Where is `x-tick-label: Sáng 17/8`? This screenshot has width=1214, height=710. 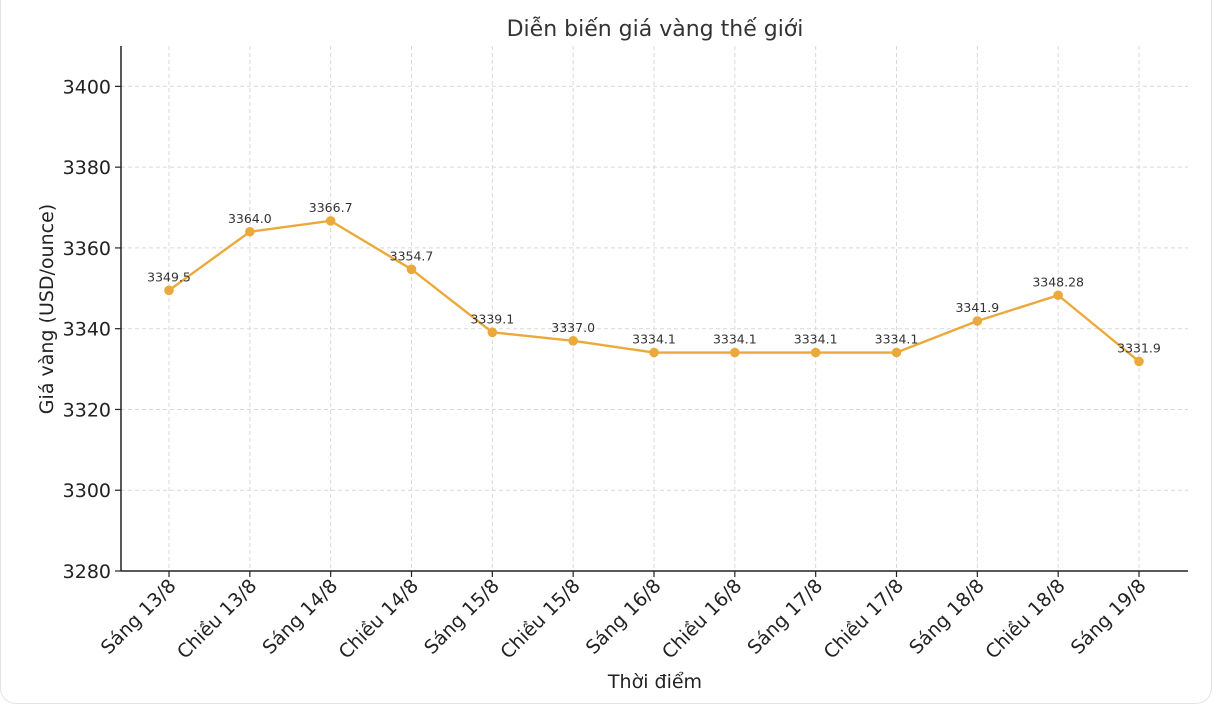
x-tick-label: Sáng 17/8 is located at coordinates (785, 617).